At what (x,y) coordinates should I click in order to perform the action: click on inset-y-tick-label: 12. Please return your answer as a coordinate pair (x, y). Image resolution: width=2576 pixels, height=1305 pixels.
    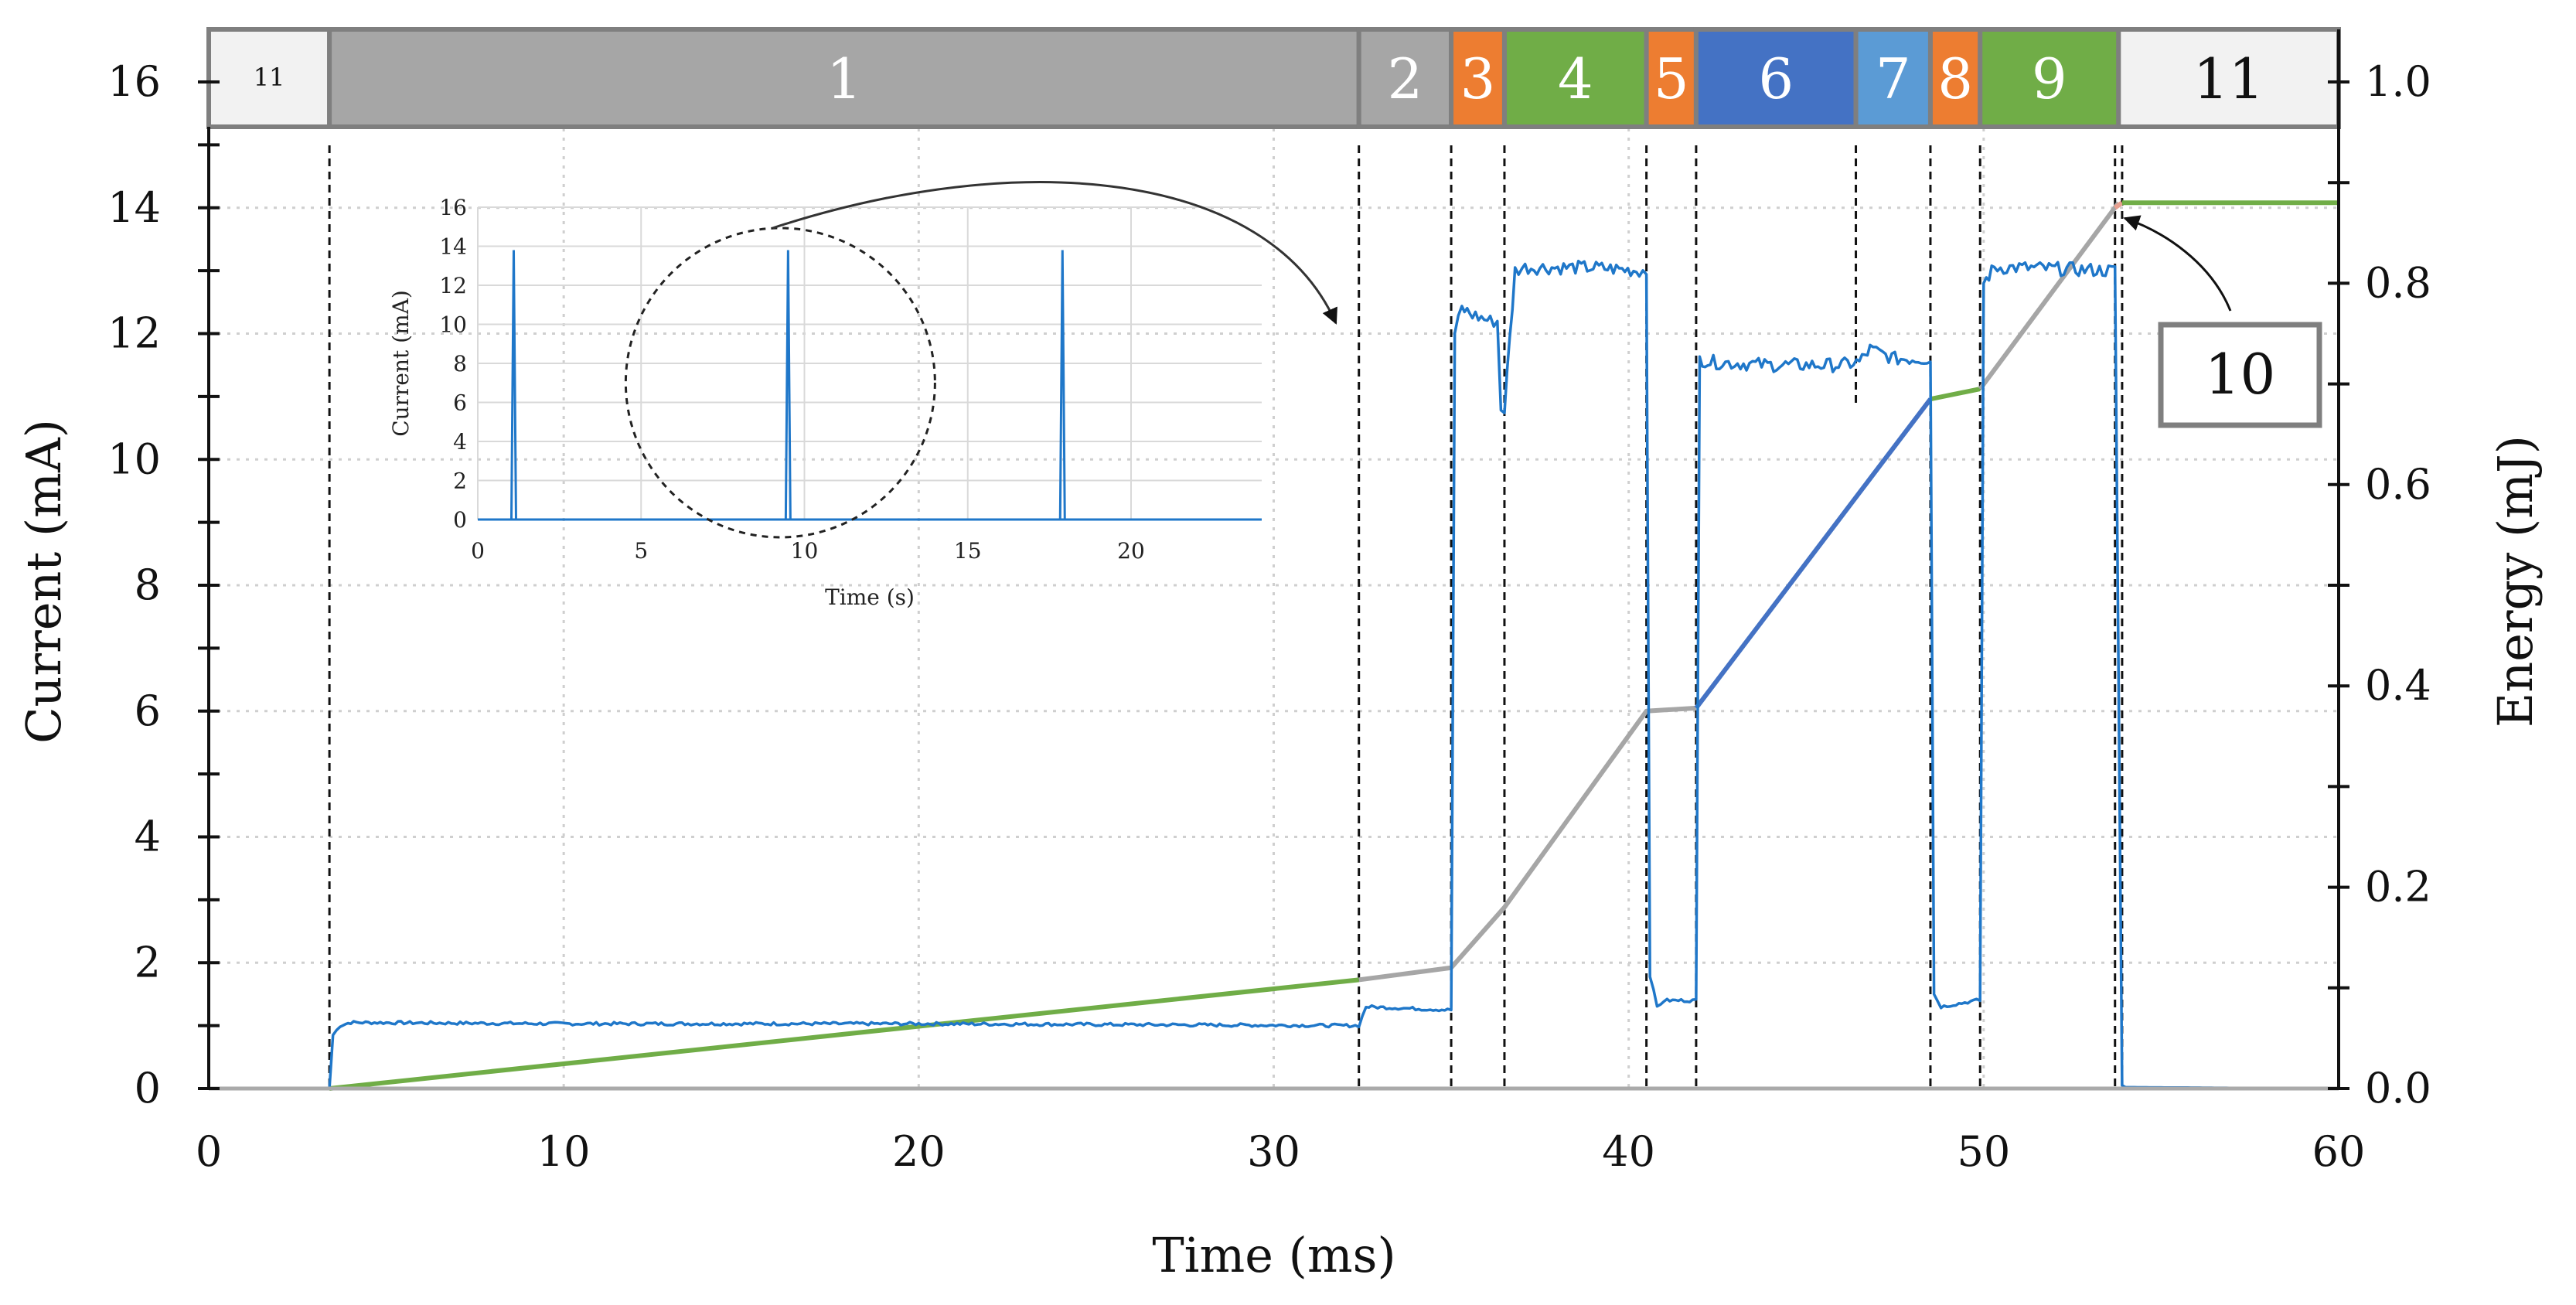
    Looking at the image, I should click on (453, 285).